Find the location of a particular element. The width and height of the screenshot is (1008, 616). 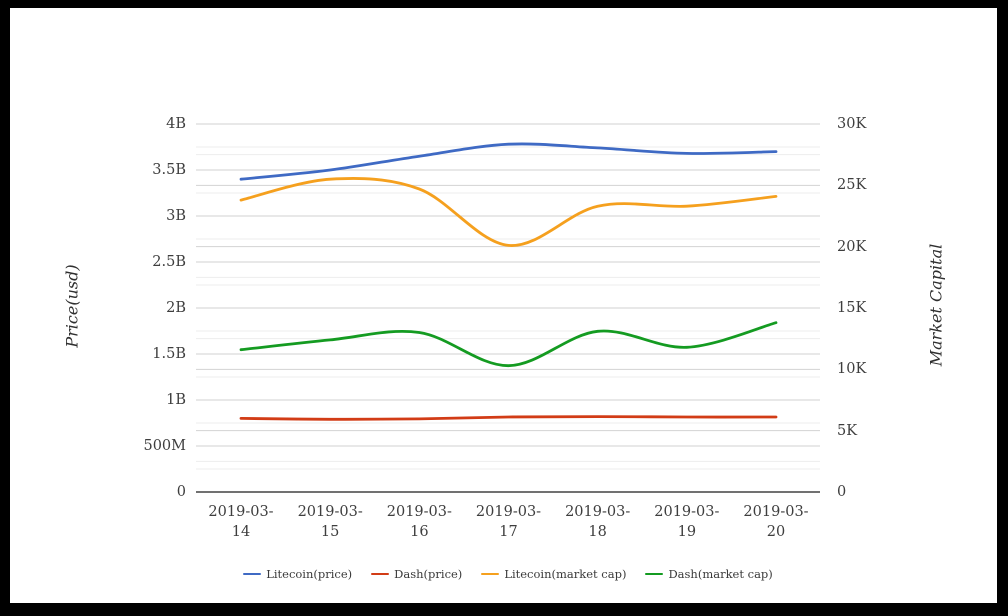

x-tick-line2: 20 is located at coordinates (776, 532).